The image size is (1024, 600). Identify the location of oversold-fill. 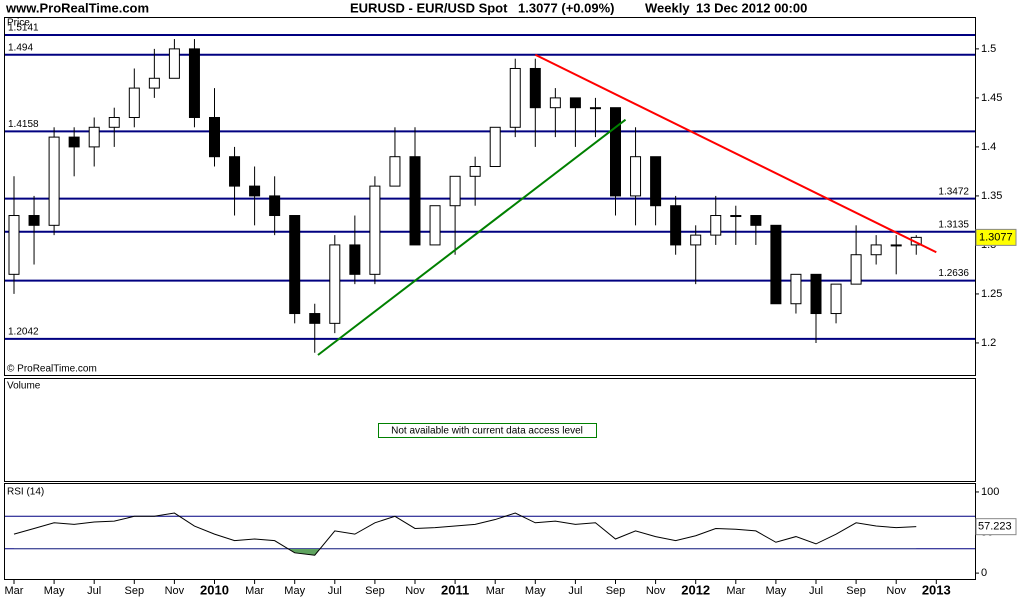
(304, 552).